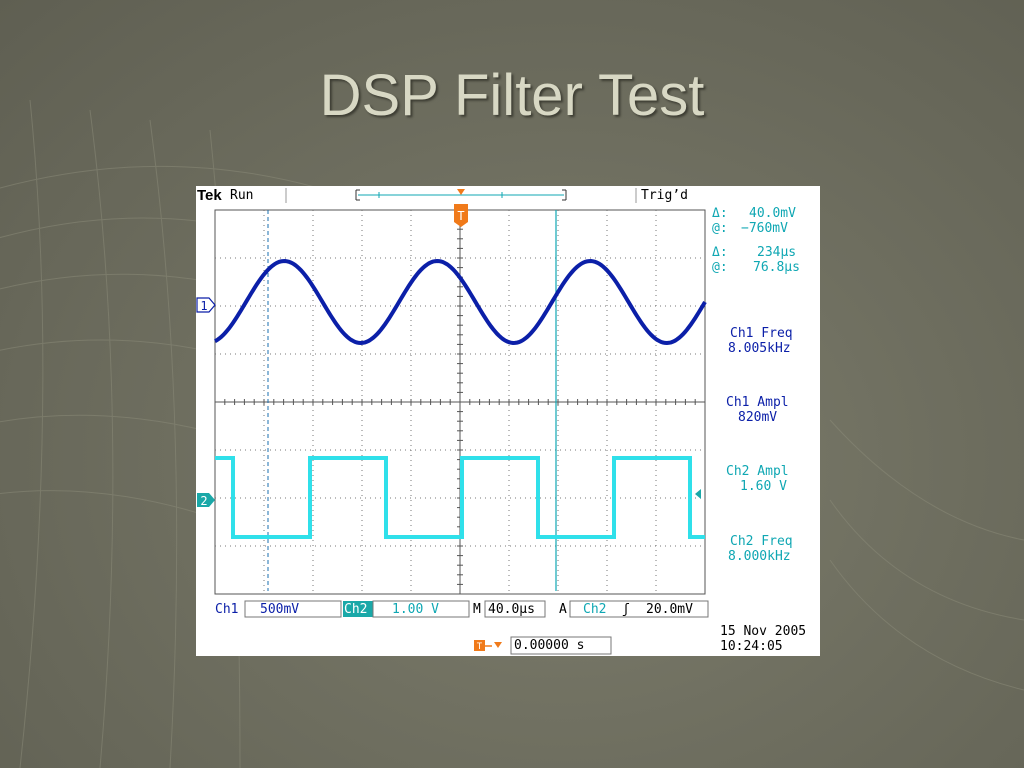 The image size is (1024, 768). I want to click on trigger-marker-label: T, so click(460, 216).